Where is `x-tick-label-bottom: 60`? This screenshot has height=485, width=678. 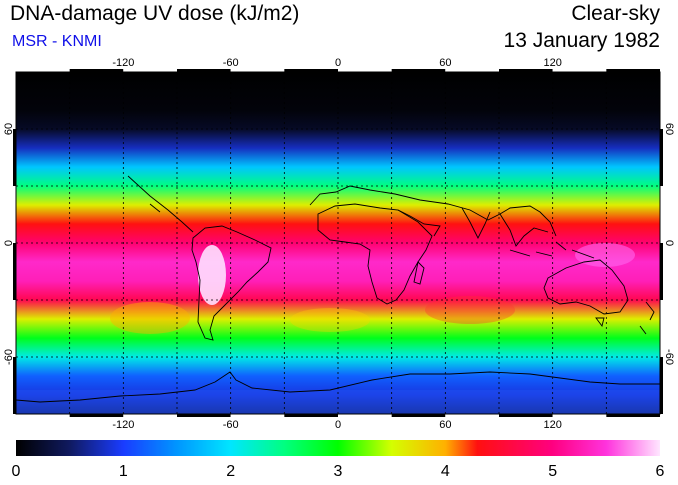
x-tick-label-bottom: 60 is located at coordinates (445, 425).